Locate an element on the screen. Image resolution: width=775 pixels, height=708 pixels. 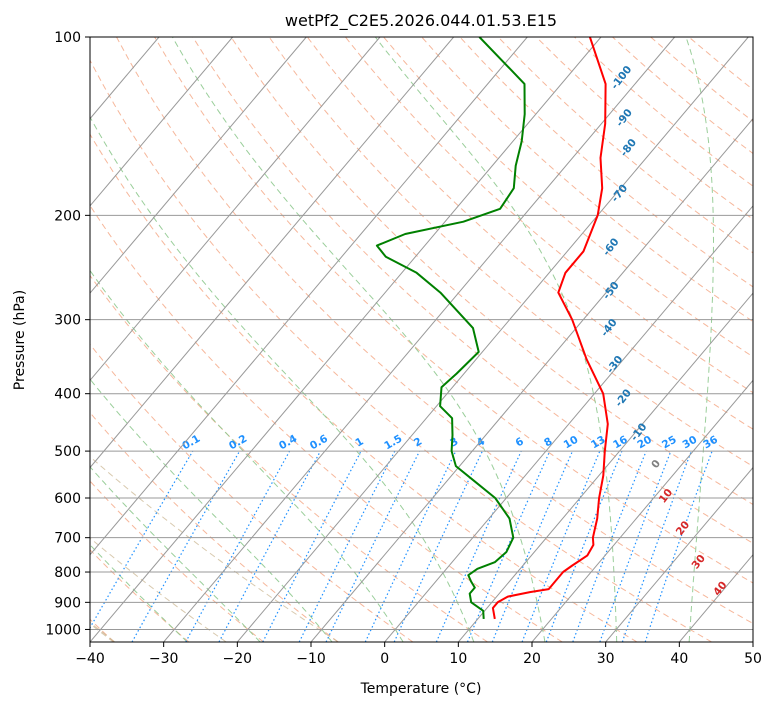
temperature-profile-line is located at coordinates (550, 328).